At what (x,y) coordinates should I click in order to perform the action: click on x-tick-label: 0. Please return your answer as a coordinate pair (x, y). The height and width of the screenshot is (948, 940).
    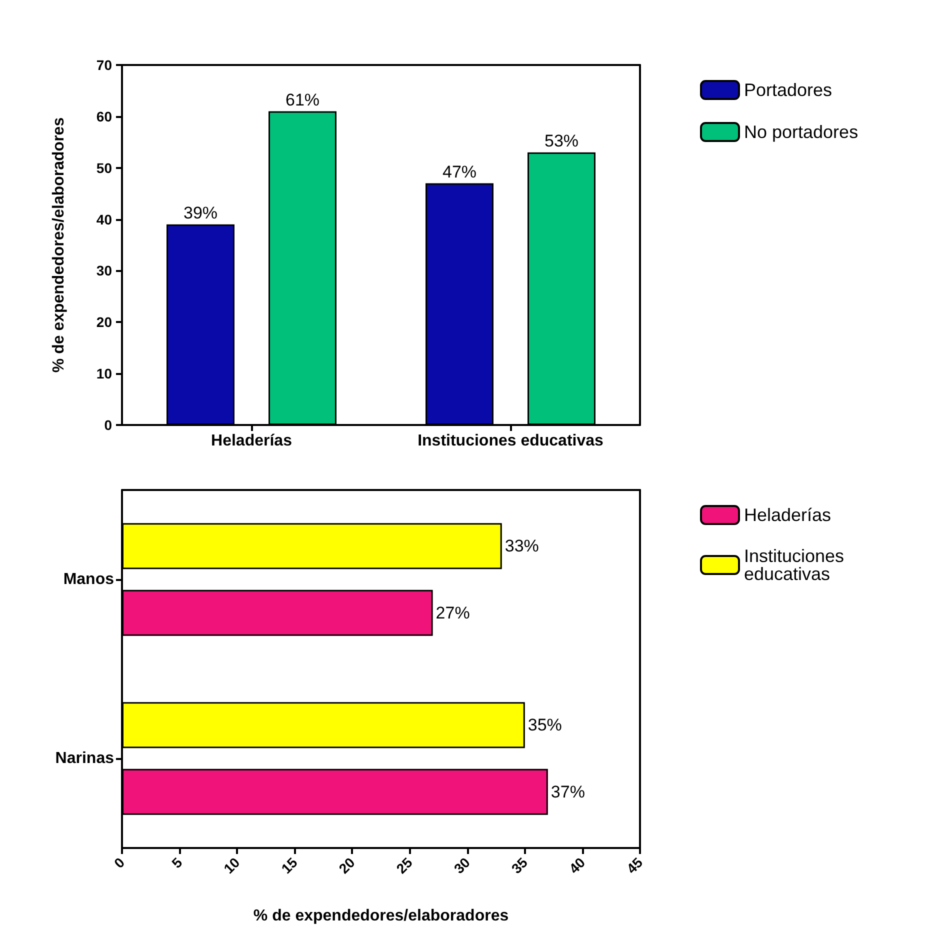
    Looking at the image, I should click on (119, 863).